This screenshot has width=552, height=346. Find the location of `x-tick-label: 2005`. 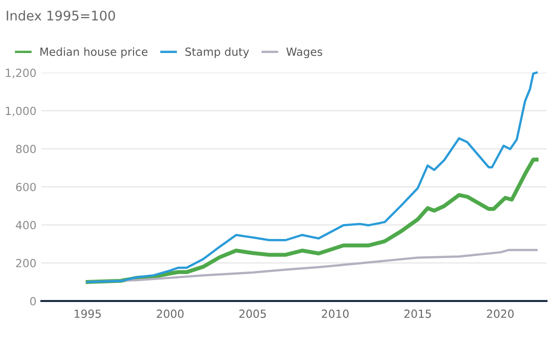

x-tick-label: 2005 is located at coordinates (252, 314).